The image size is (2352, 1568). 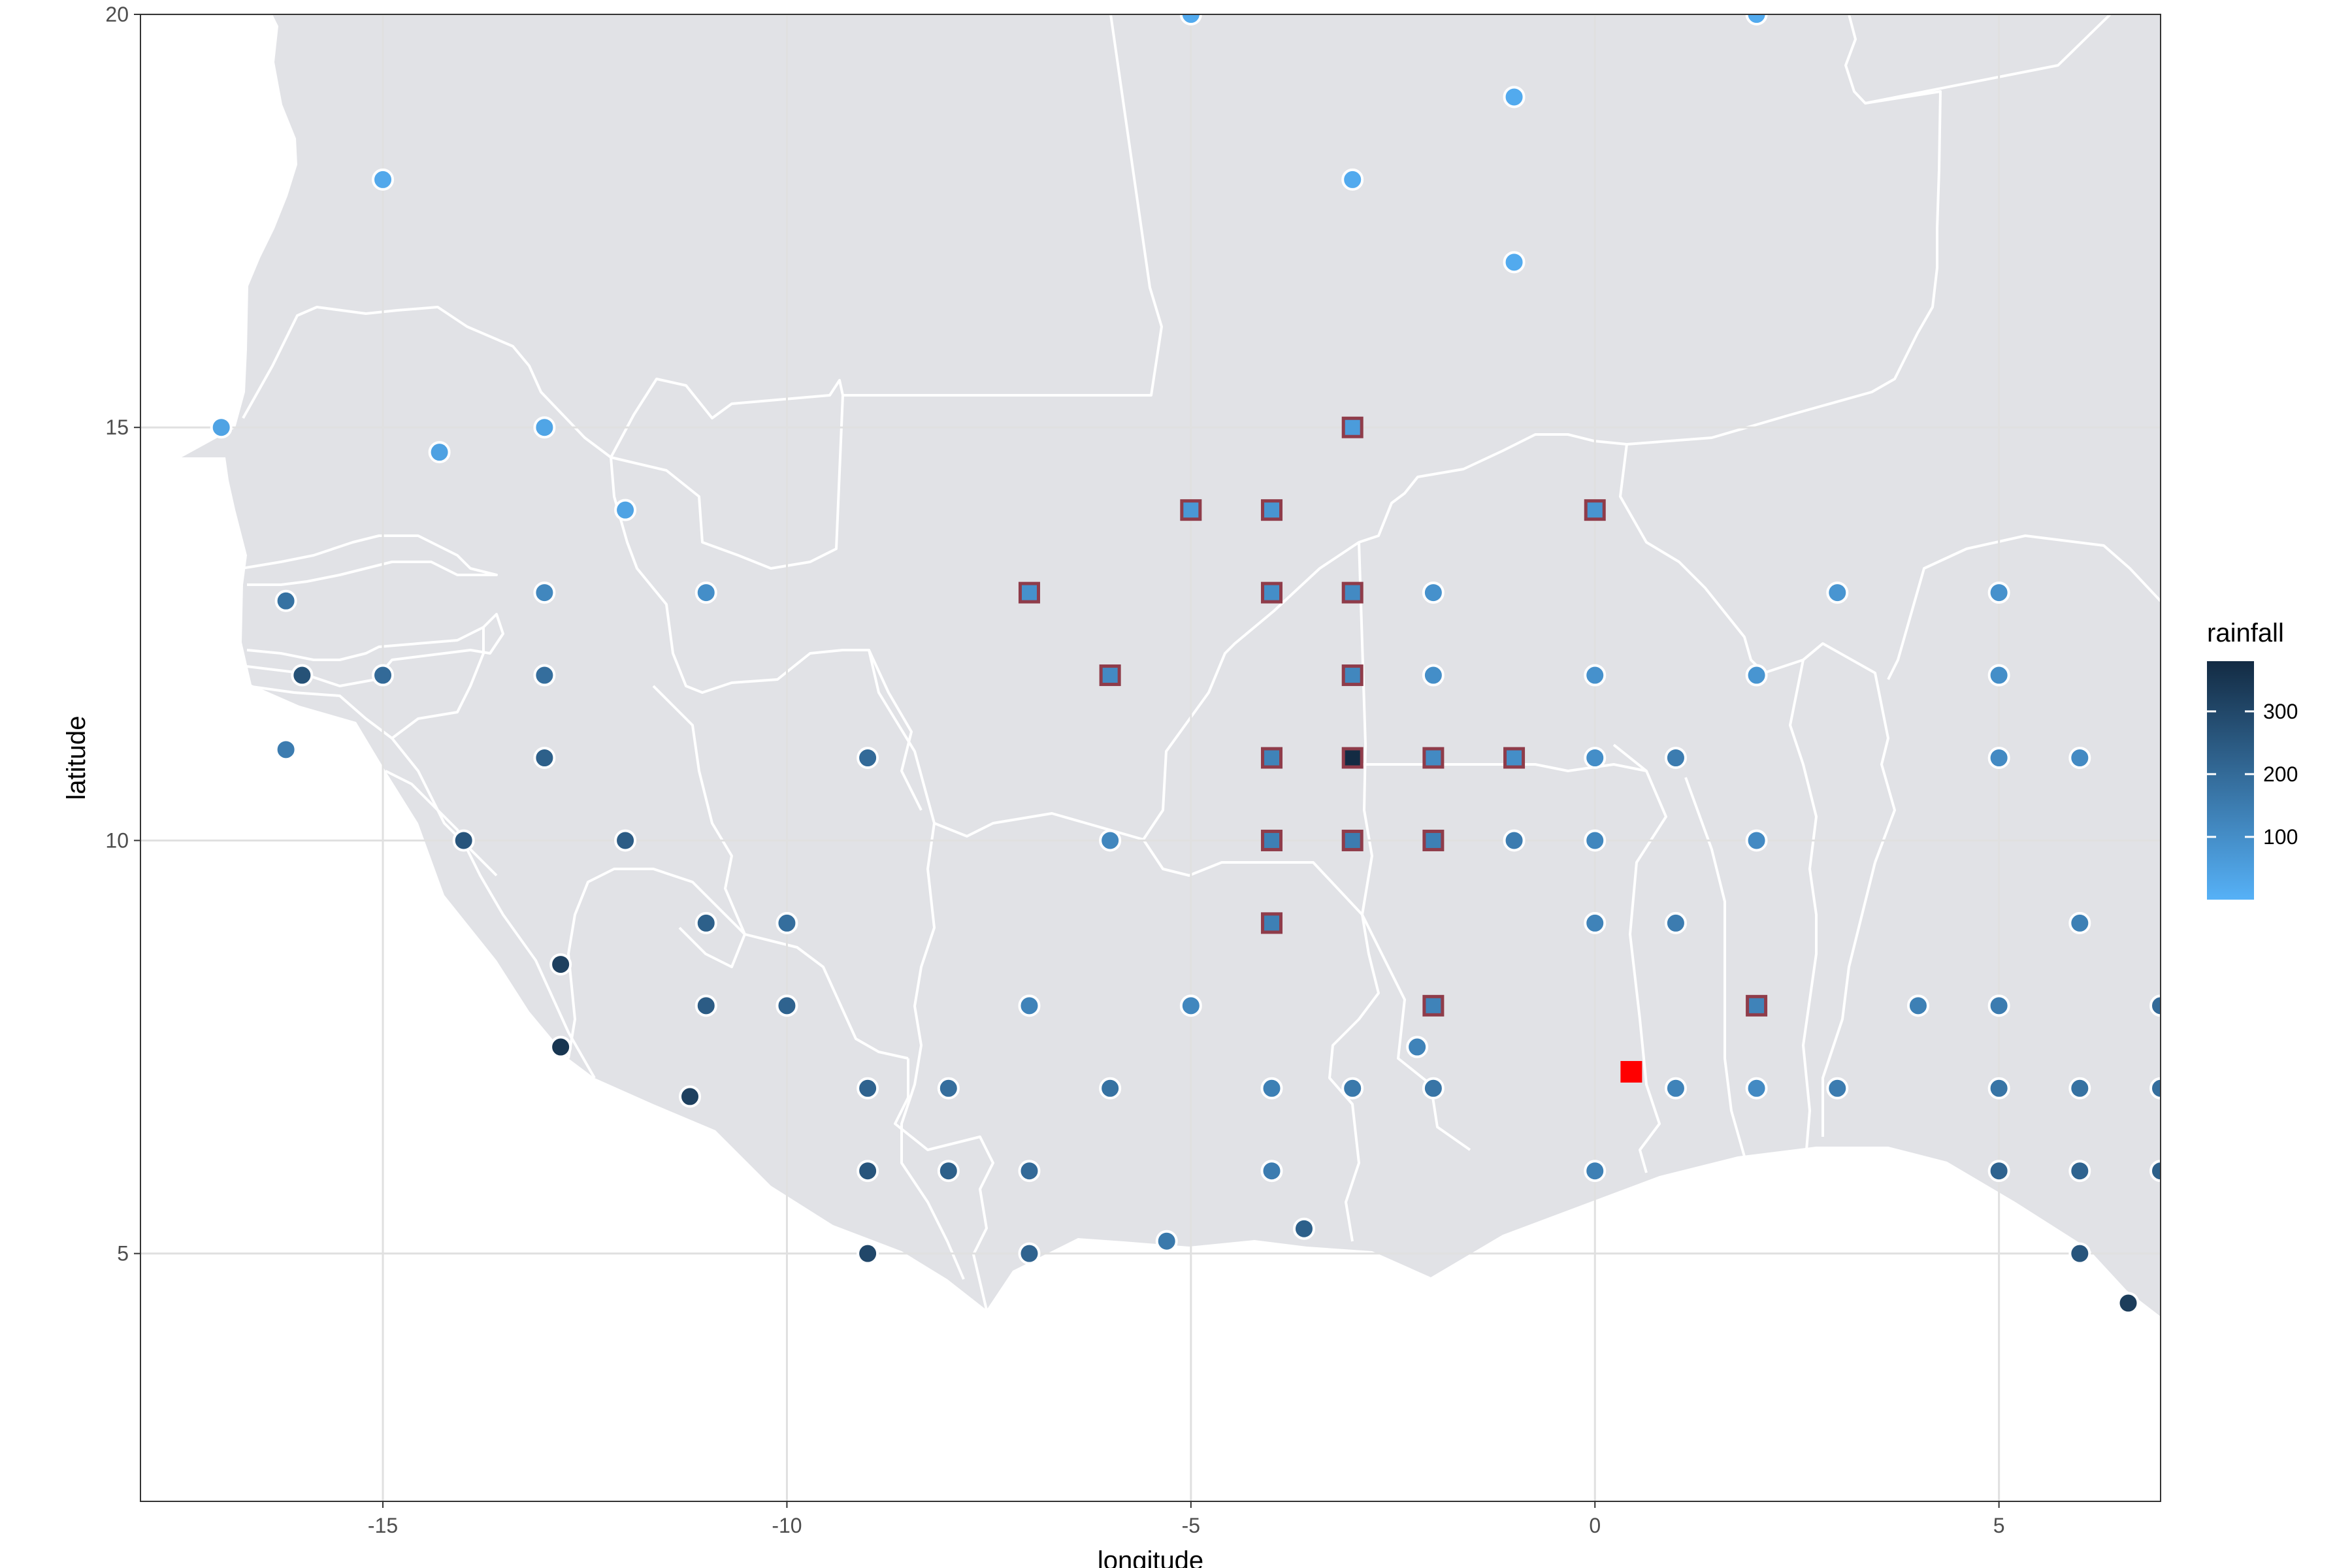 I want to click on highlight-point, so click(x=1631, y=1071).